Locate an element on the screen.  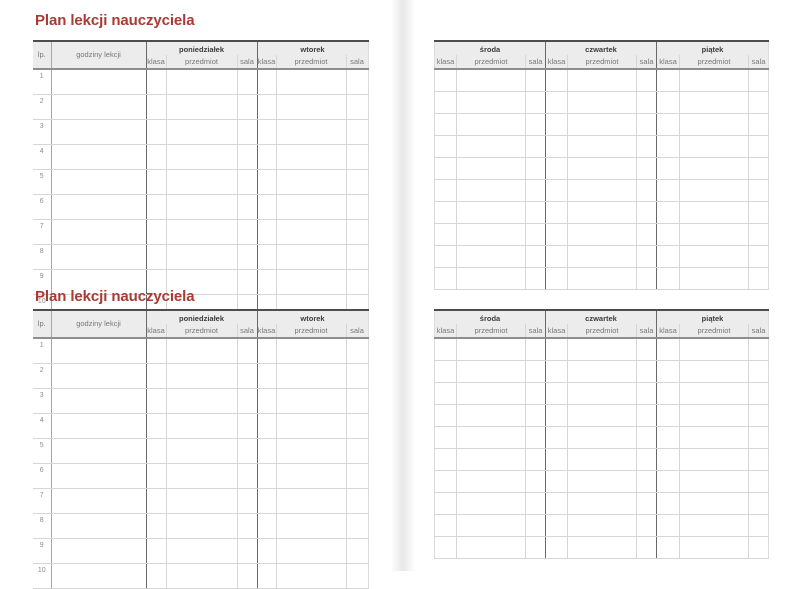
row-number: 3 is located at coordinates (42, 401).